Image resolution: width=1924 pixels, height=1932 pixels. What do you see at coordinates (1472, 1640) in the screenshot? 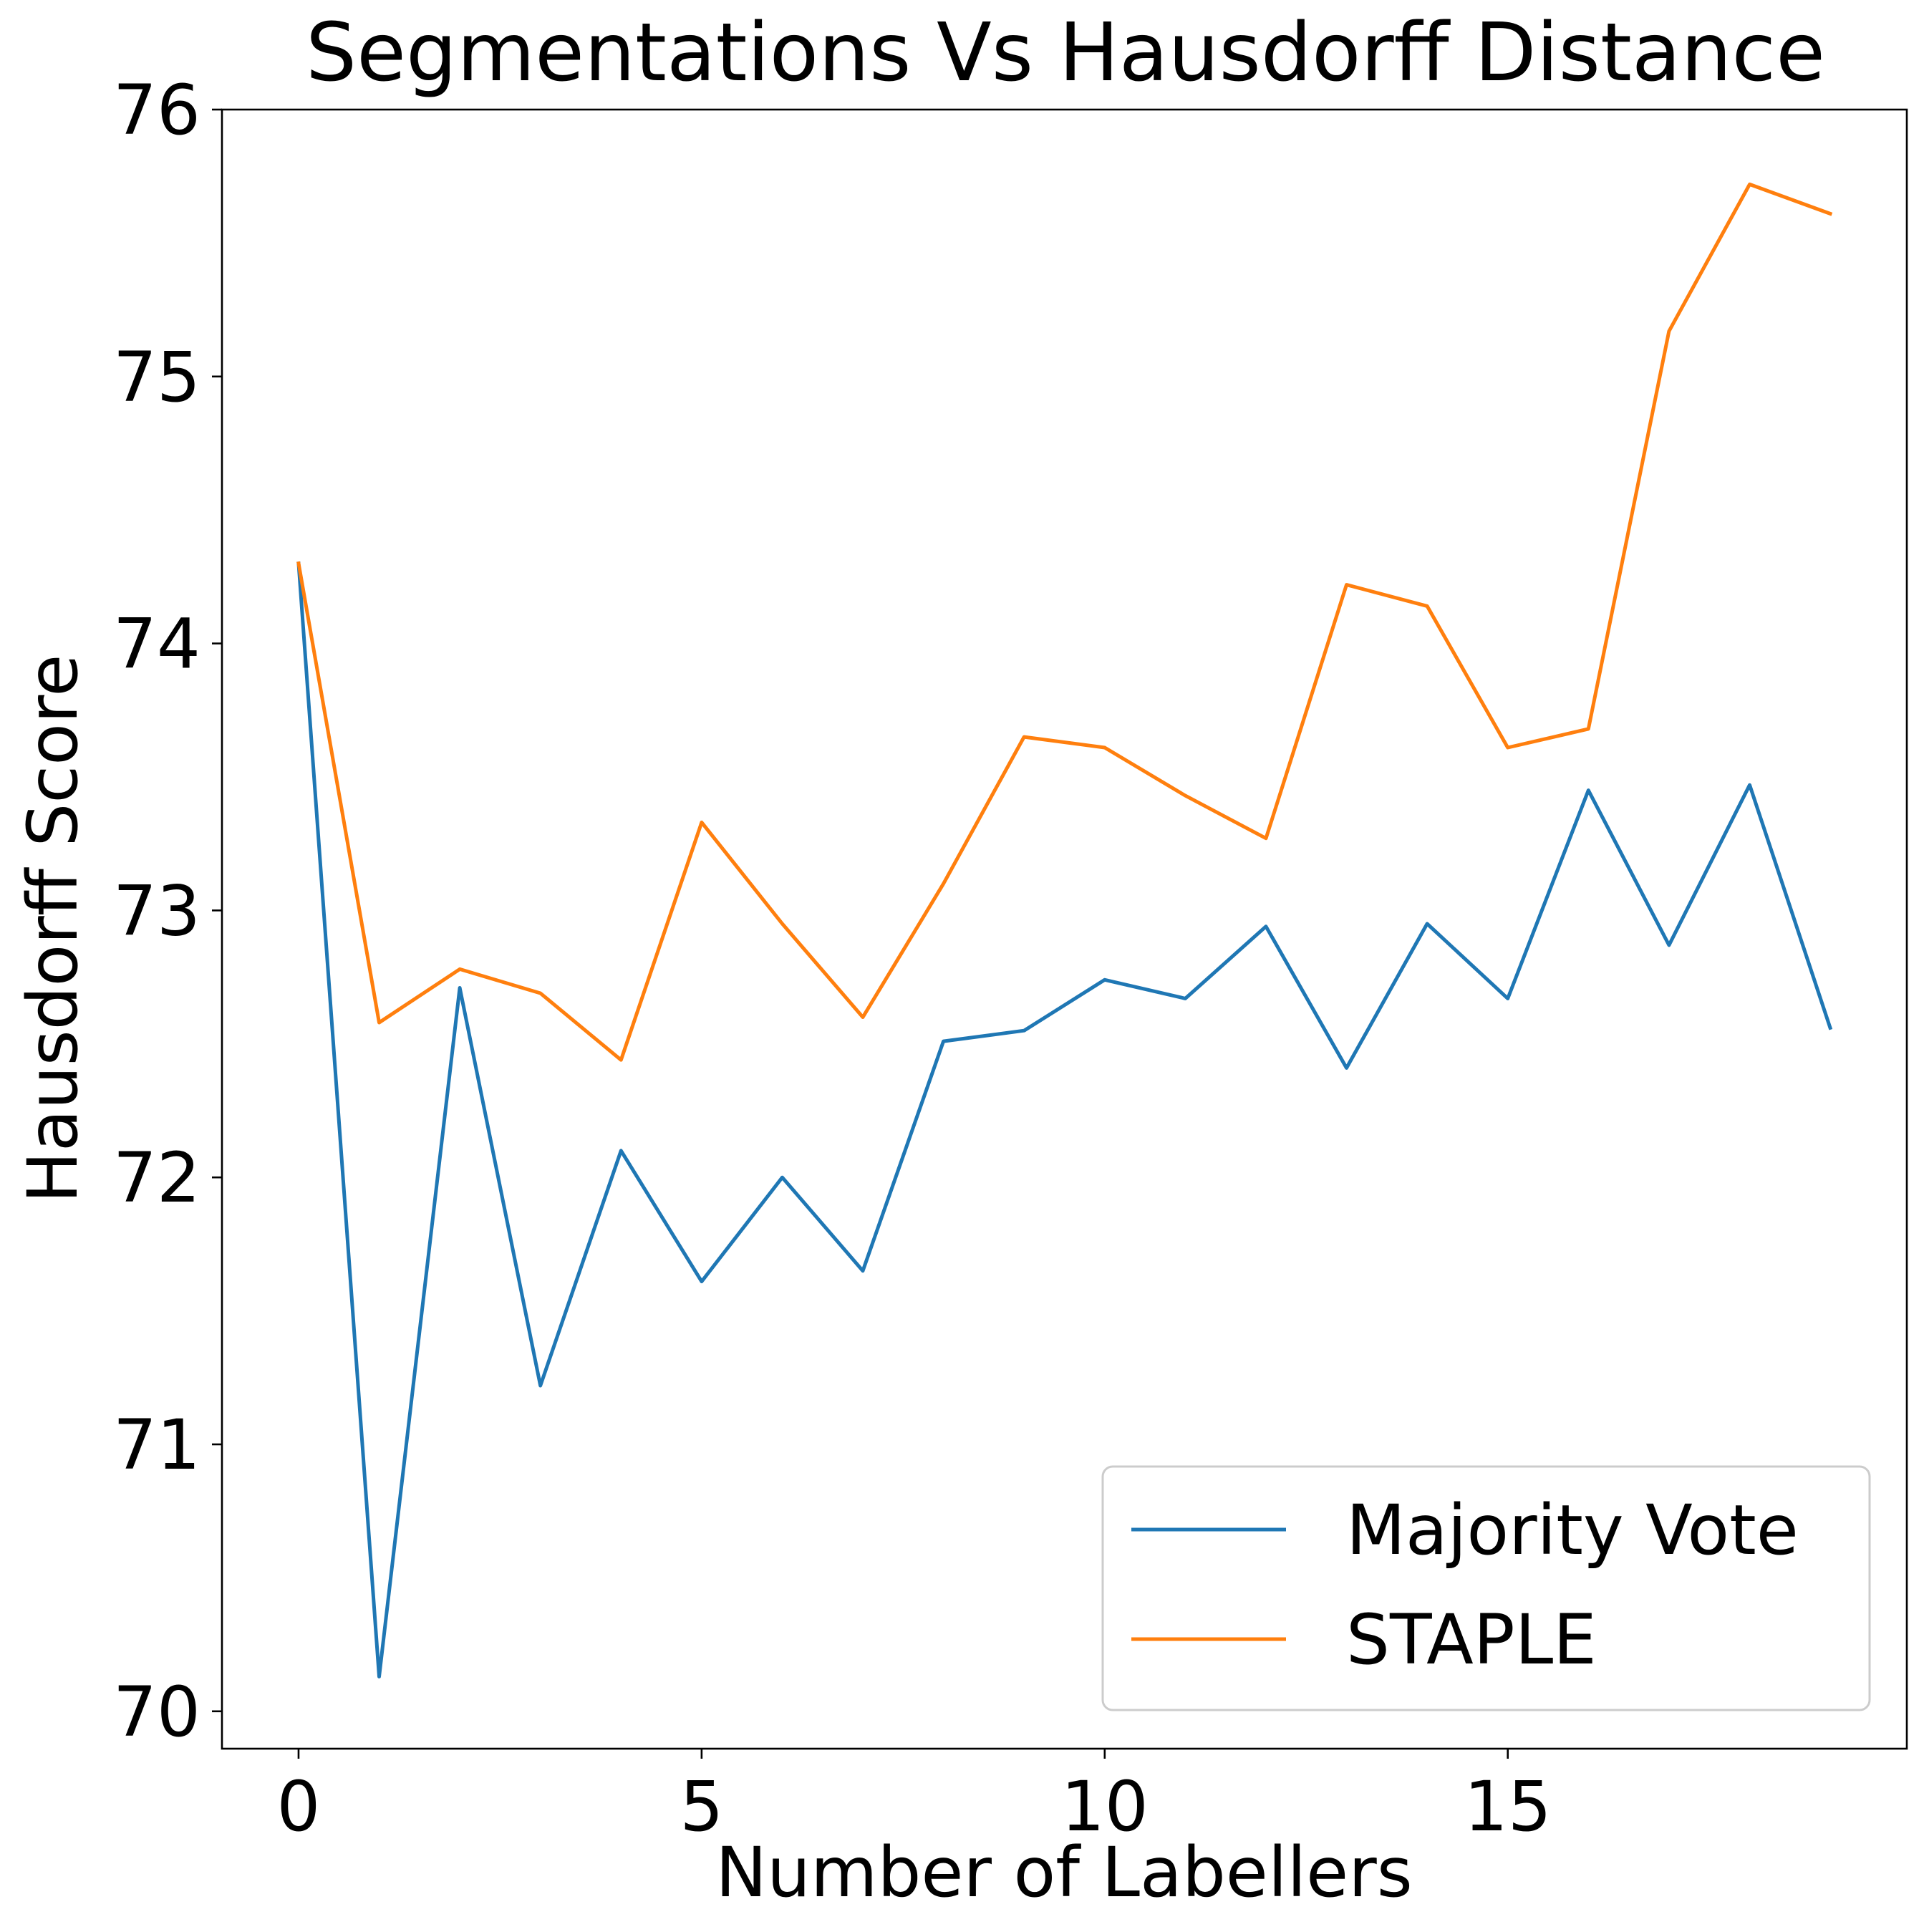
I see `legend-label-staple: STAPLE` at bounding box center [1472, 1640].